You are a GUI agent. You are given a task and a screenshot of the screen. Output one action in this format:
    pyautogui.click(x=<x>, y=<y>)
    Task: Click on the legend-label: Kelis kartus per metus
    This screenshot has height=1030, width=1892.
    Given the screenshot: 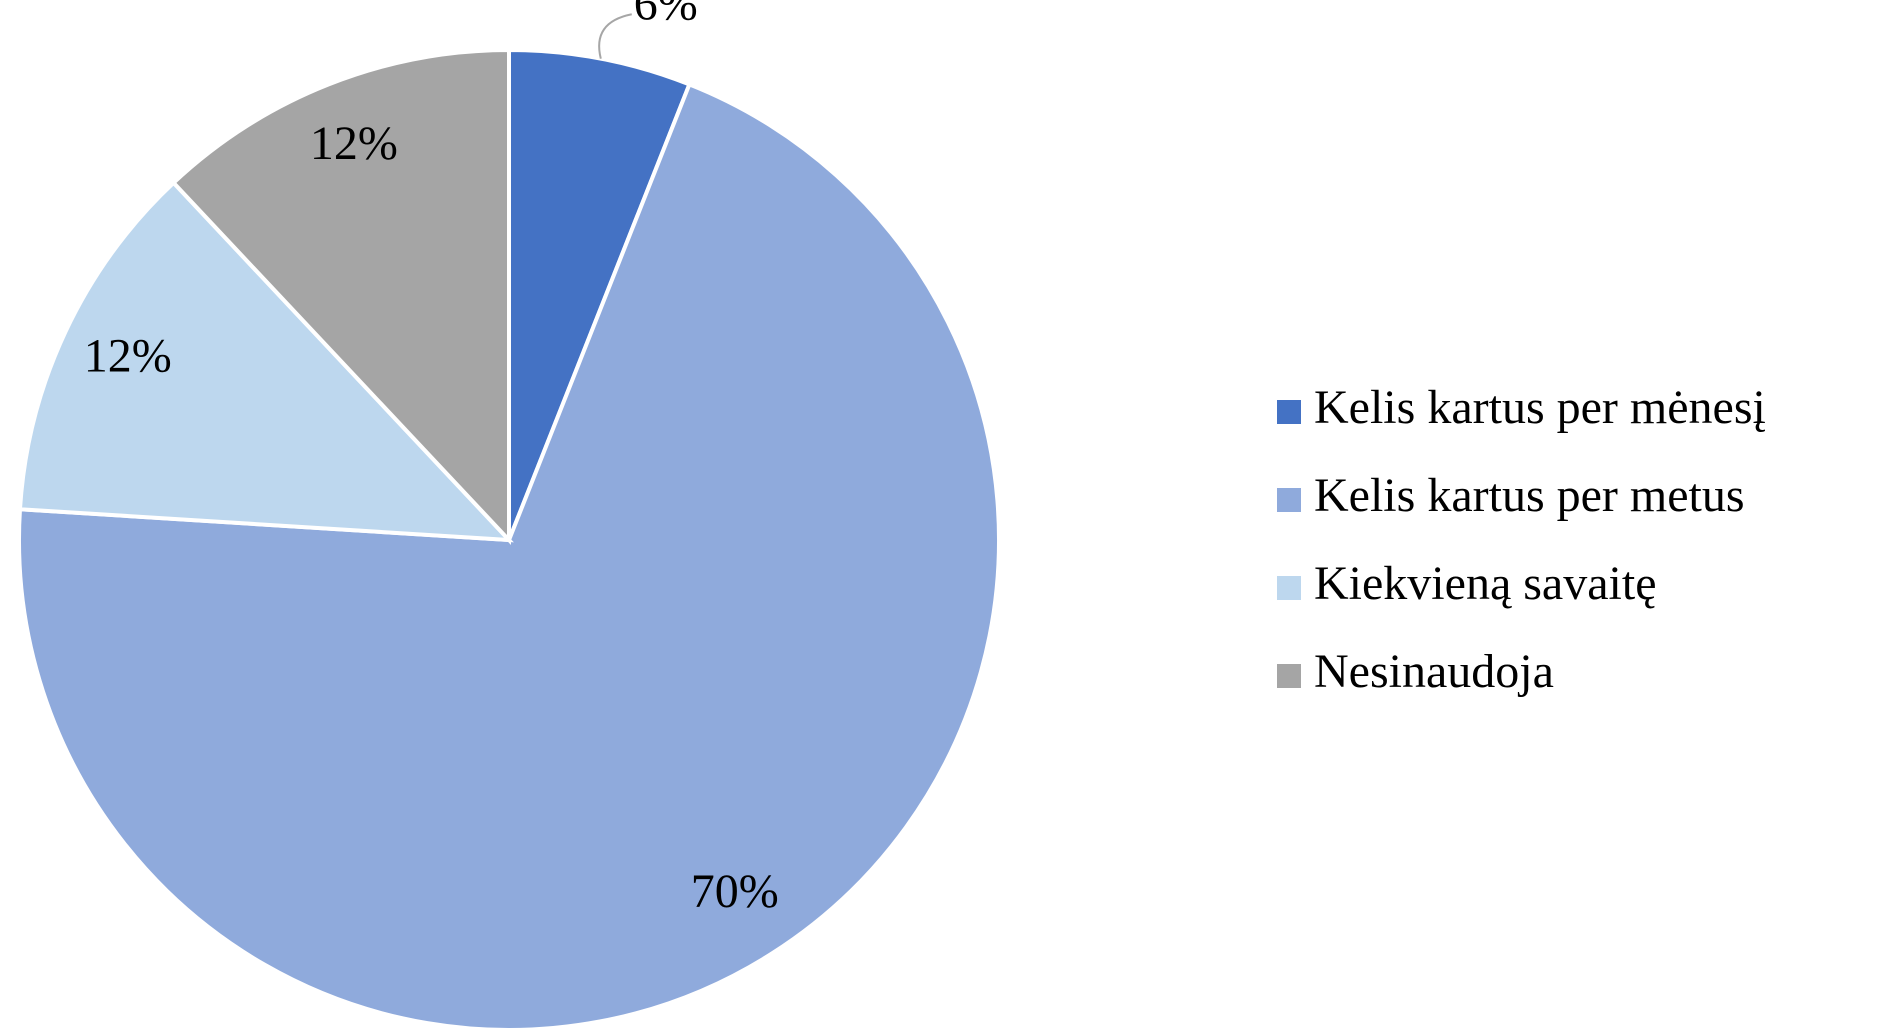 What is the action you would take?
    pyautogui.click(x=1529, y=495)
    